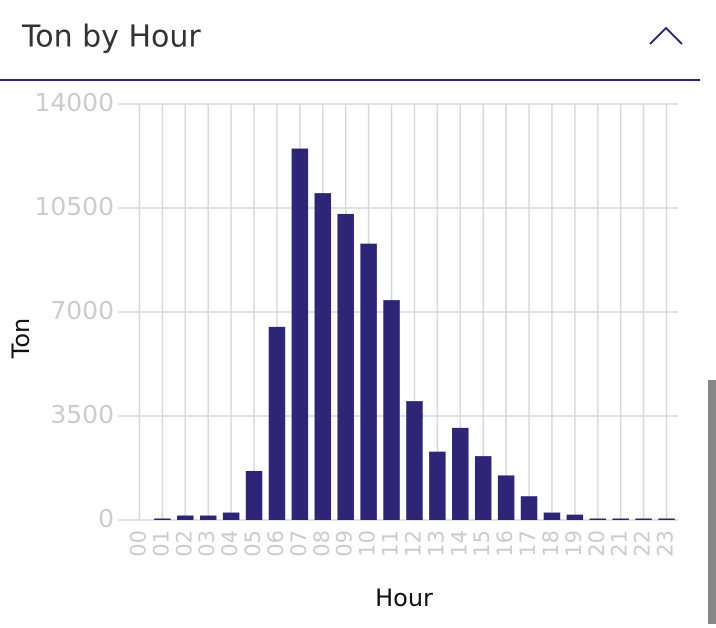 This screenshot has height=628, width=716. What do you see at coordinates (82, 310) in the screenshot?
I see `y-tick-label: 7000` at bounding box center [82, 310].